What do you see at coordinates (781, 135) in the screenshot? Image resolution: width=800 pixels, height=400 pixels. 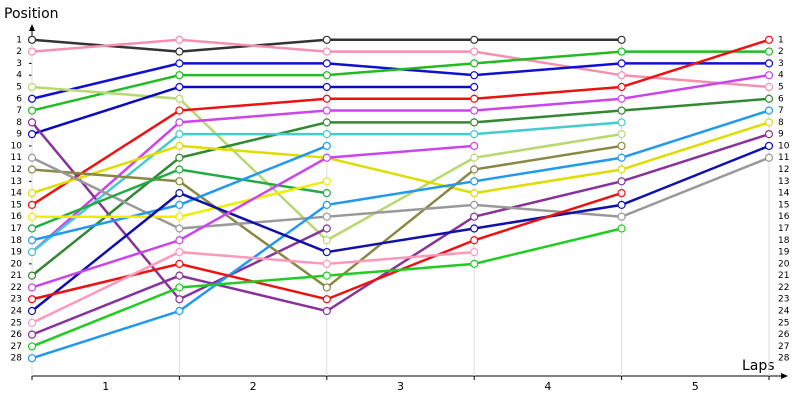 I see `y-tick-label-right: 9` at bounding box center [781, 135].